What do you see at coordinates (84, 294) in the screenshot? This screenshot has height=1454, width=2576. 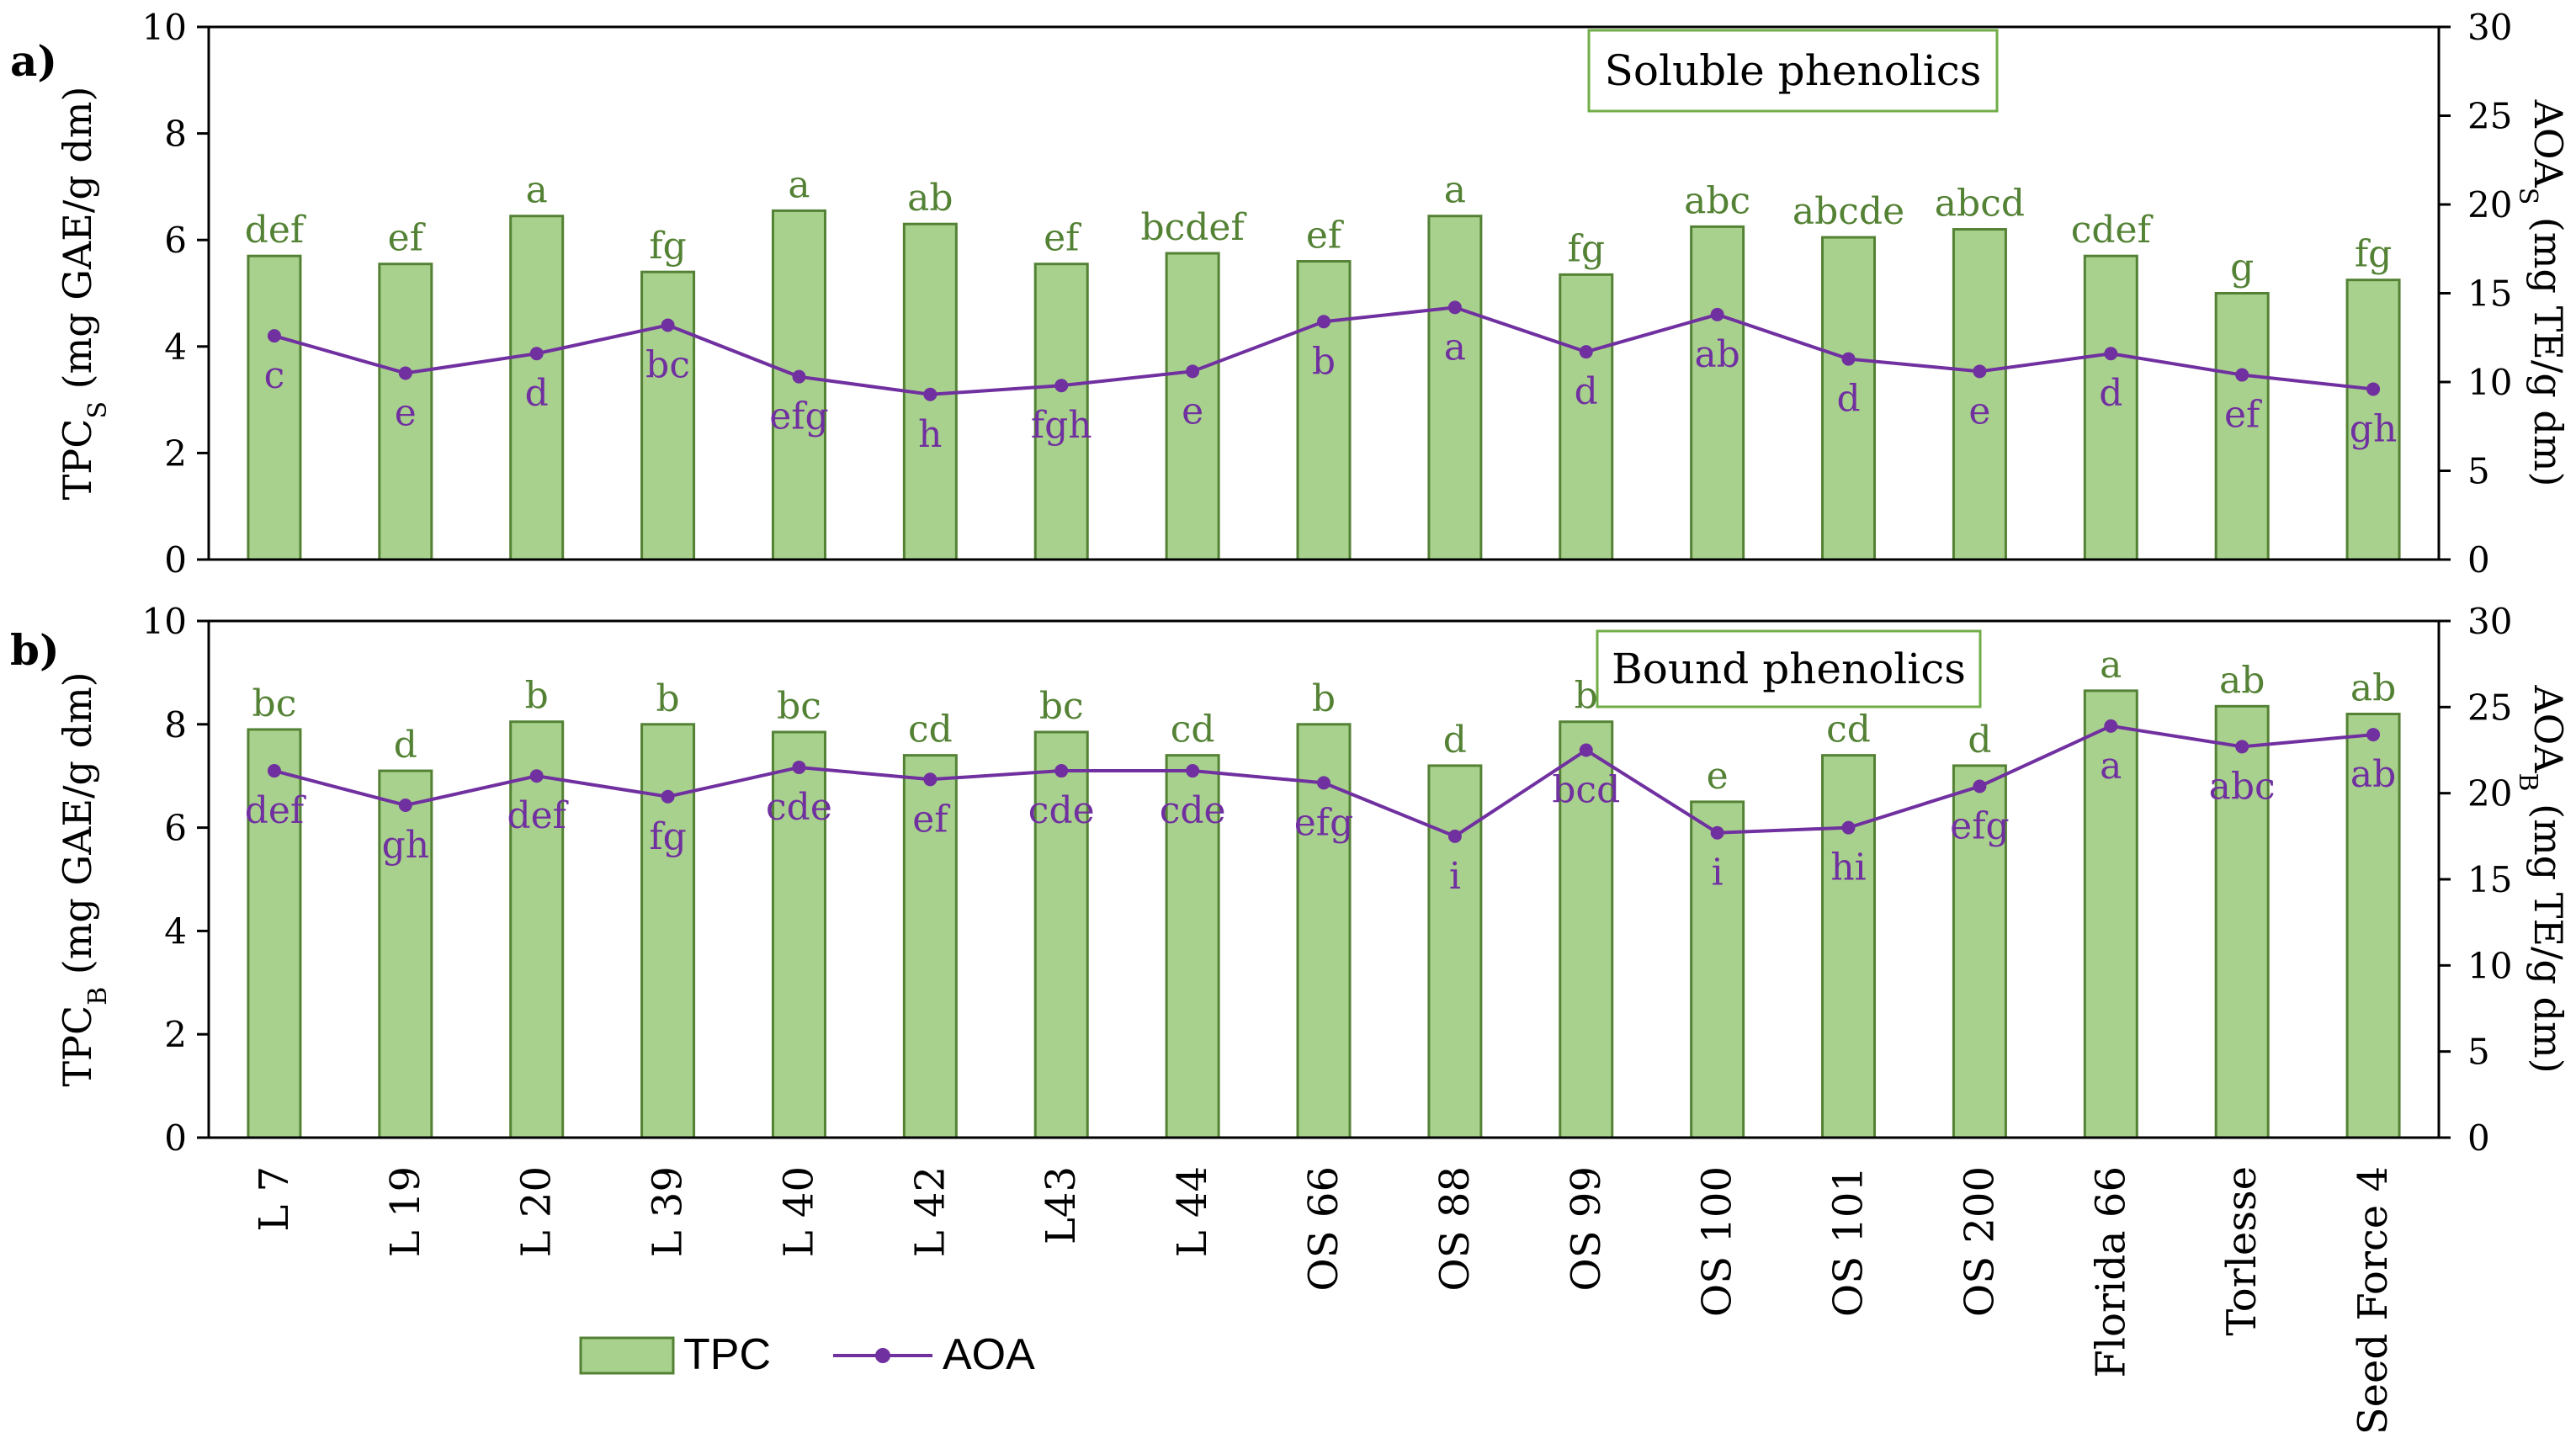 I see `left-axis-title: TPCS (mg GAE/g dm)` at bounding box center [84, 294].